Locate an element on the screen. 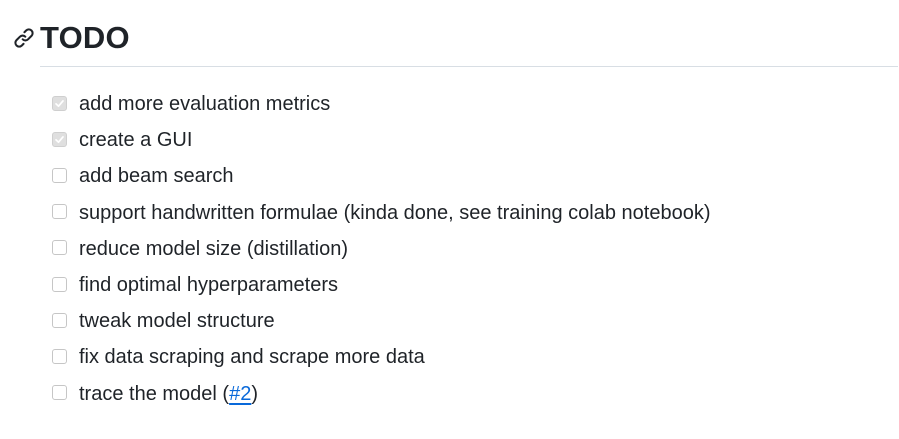 This screenshot has width=899, height=439. task-label: trace the model (#2) is located at coordinates (168, 394).